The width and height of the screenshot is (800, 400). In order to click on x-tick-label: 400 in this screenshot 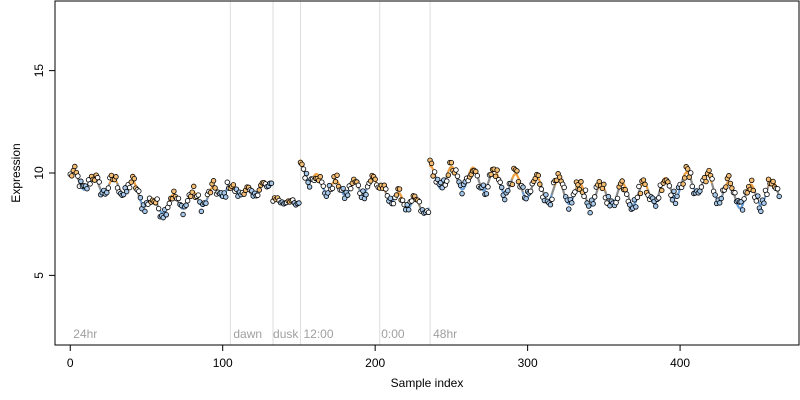, I will do `click(680, 363)`.